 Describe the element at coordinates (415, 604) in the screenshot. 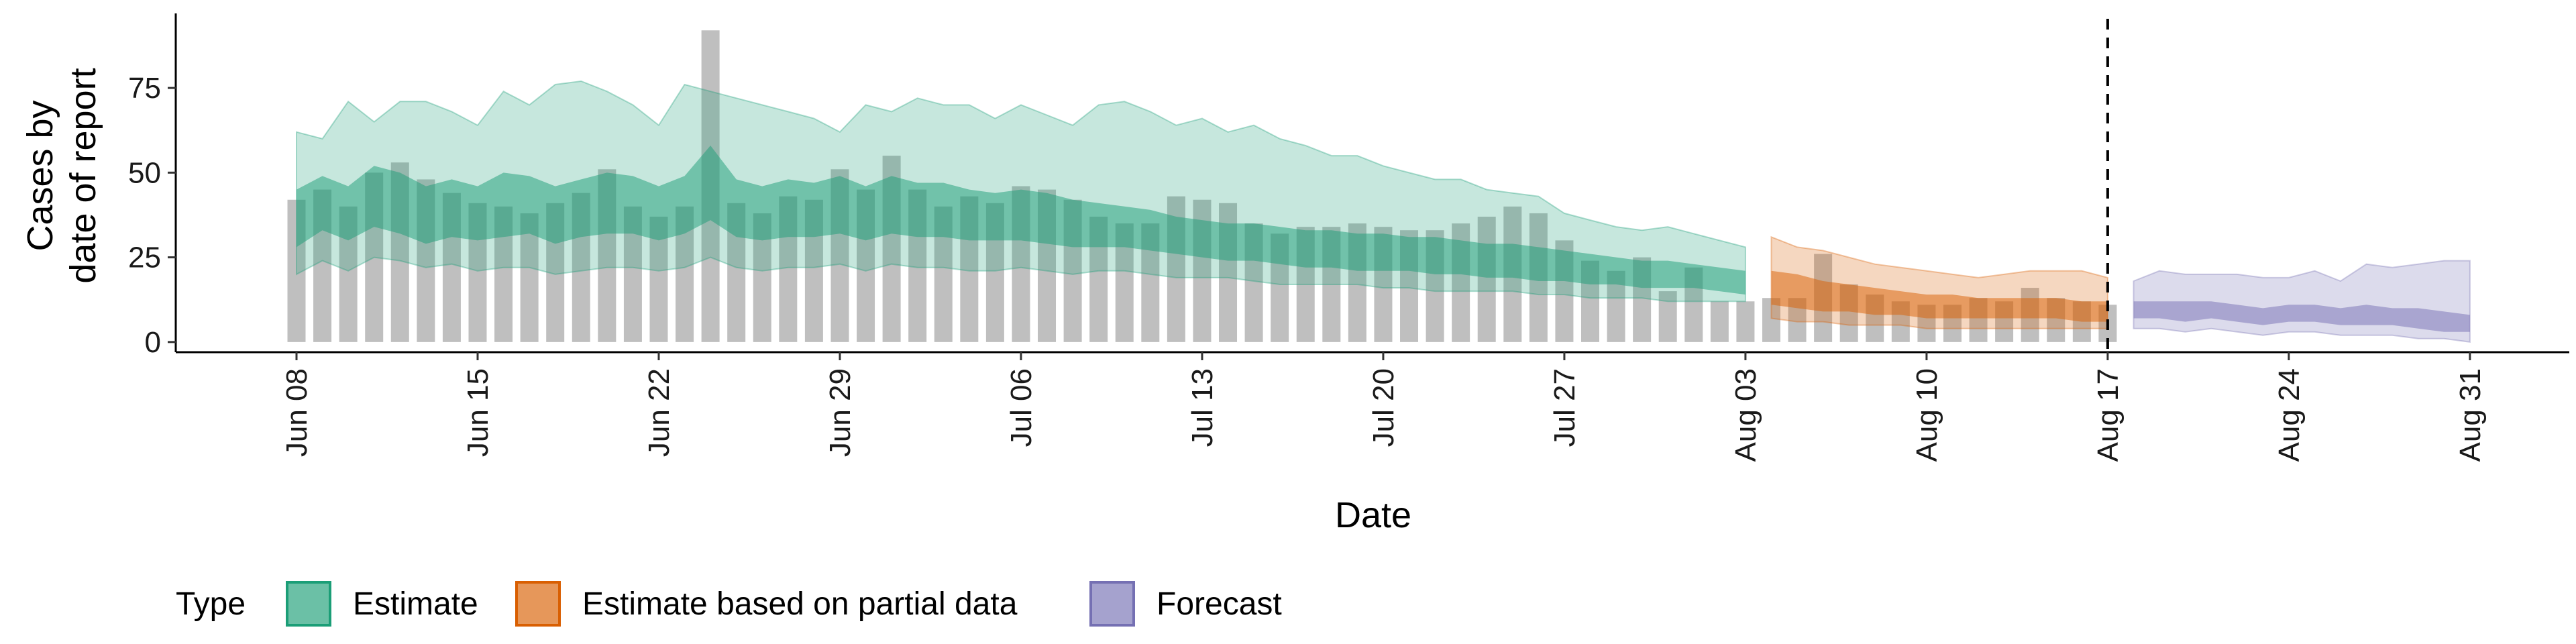

I see `legend-label: Estimate` at that location.